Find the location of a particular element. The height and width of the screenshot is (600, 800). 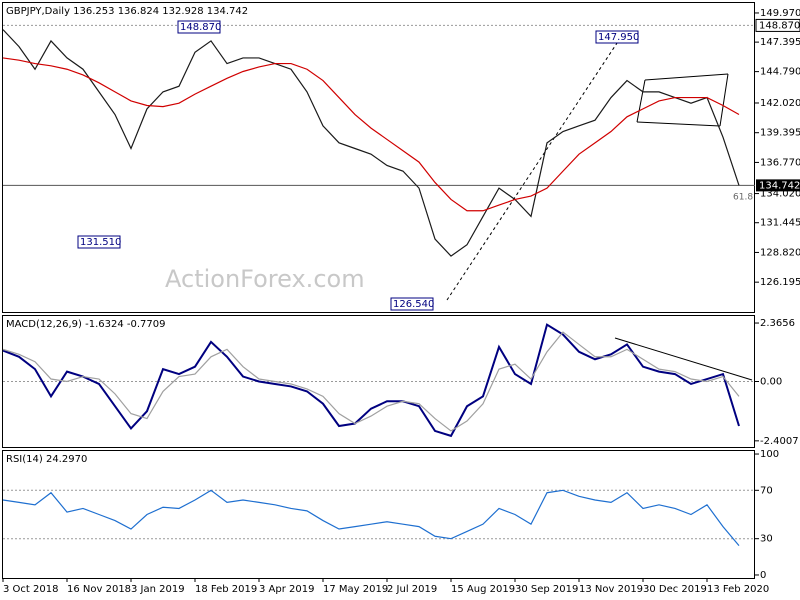

last-price-label: 134.742 is located at coordinates (779, 185).